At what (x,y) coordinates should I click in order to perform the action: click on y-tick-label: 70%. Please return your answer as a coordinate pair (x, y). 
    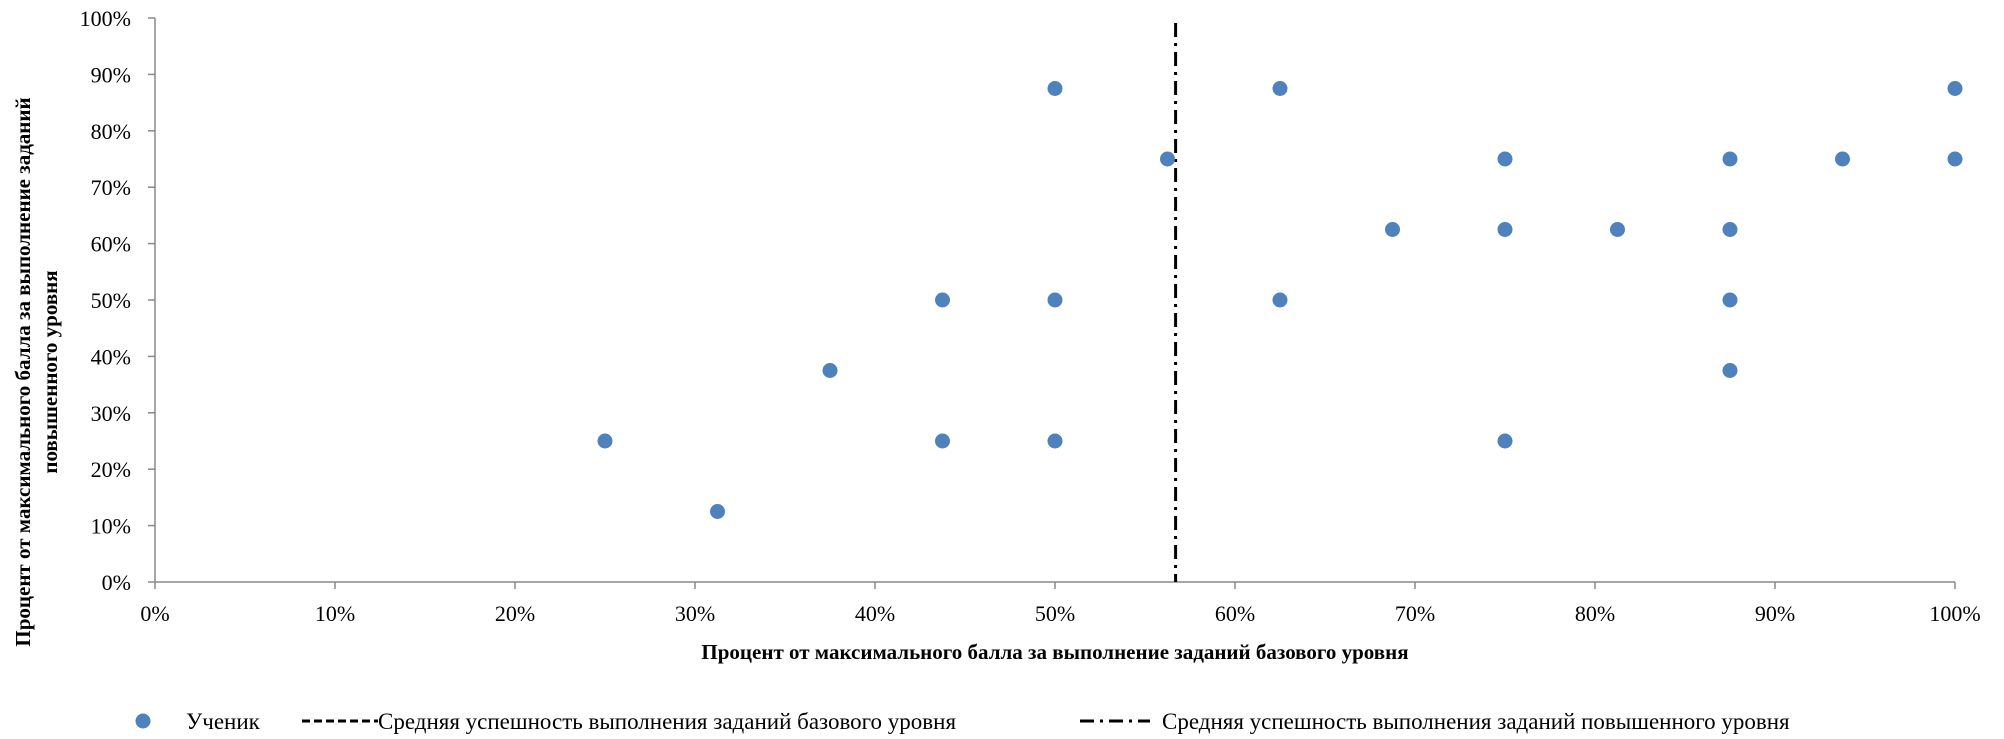
    Looking at the image, I should click on (111, 187).